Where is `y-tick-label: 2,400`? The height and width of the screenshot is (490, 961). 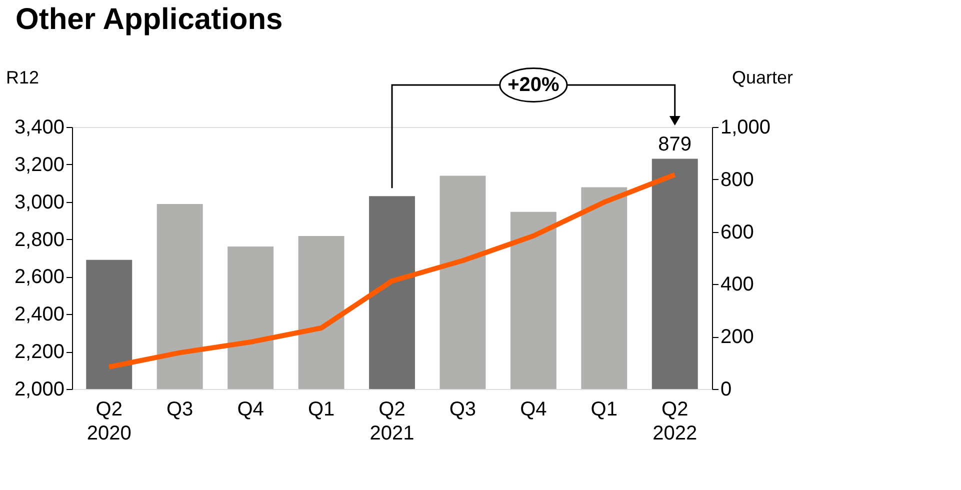
y-tick-label: 2,400 is located at coordinates (39, 315).